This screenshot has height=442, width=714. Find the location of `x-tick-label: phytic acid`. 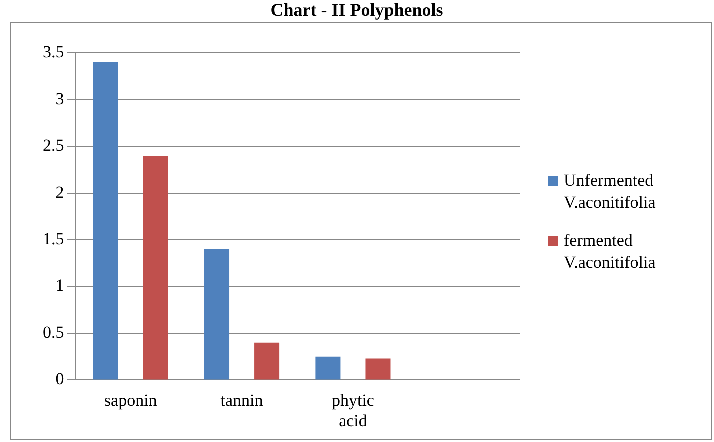

x-tick-label: phytic acid is located at coordinates (353, 410).